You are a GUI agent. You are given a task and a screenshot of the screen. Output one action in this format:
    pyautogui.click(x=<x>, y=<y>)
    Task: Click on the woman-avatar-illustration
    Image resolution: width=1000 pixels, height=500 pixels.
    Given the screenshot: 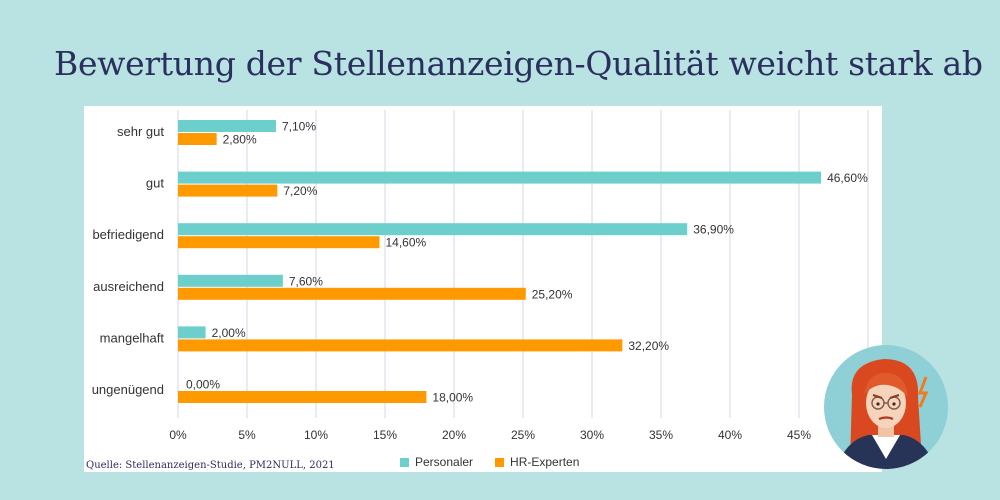 What is the action you would take?
    pyautogui.click(x=886, y=407)
    